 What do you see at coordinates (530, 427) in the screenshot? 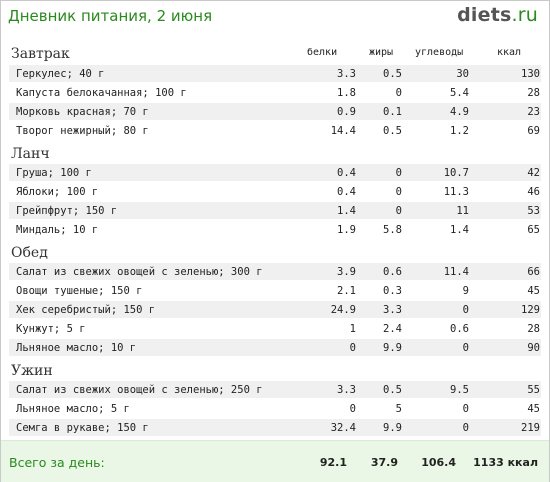
I see `food-kcal: 219` at bounding box center [530, 427].